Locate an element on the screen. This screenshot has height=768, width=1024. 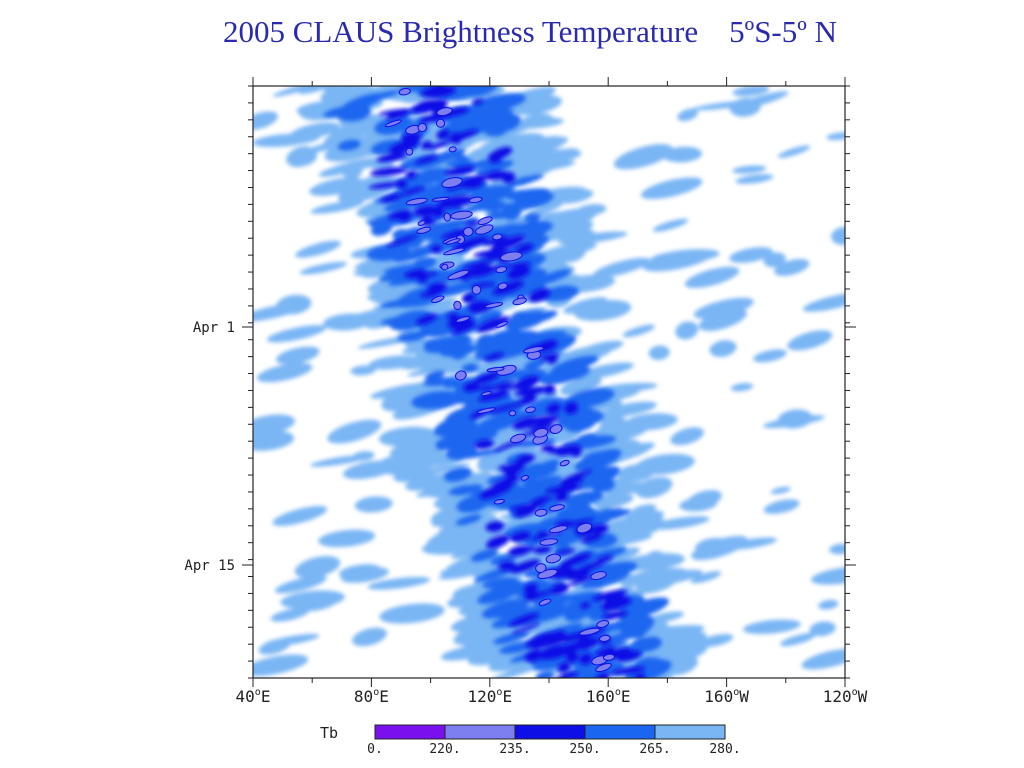
y-tick-label: Apr 15 is located at coordinates (209, 566).